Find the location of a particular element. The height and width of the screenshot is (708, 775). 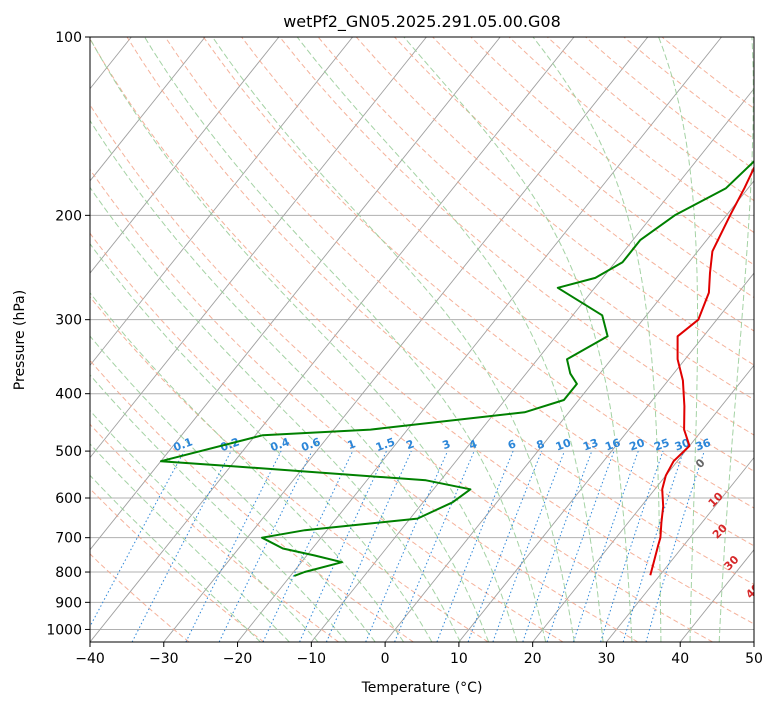

y-tick-label: 400 is located at coordinates (68, 395).